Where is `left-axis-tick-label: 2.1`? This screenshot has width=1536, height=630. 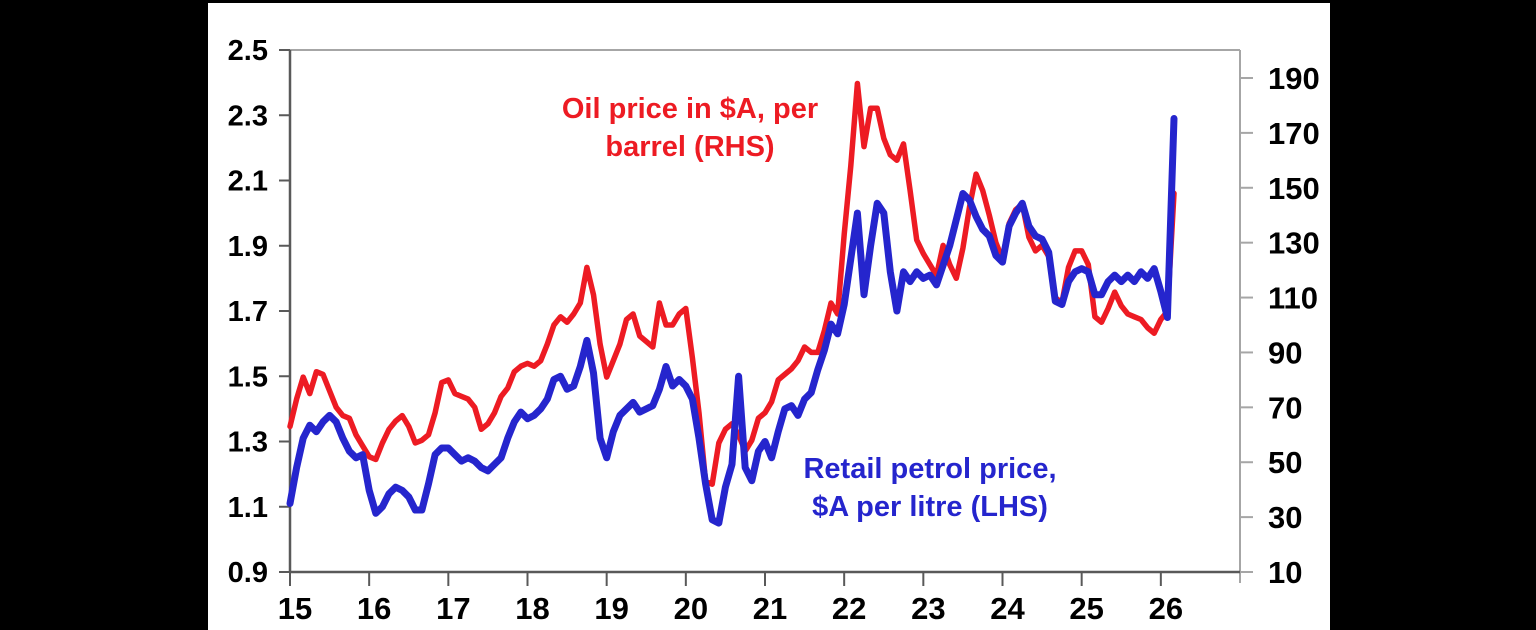
left-axis-tick-label: 2.1 is located at coordinates (248, 182).